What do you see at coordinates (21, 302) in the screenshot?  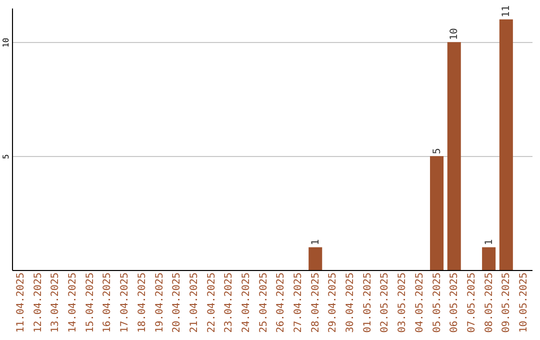 I see `x-tick-label: 11.04.2025` at bounding box center [21, 302].